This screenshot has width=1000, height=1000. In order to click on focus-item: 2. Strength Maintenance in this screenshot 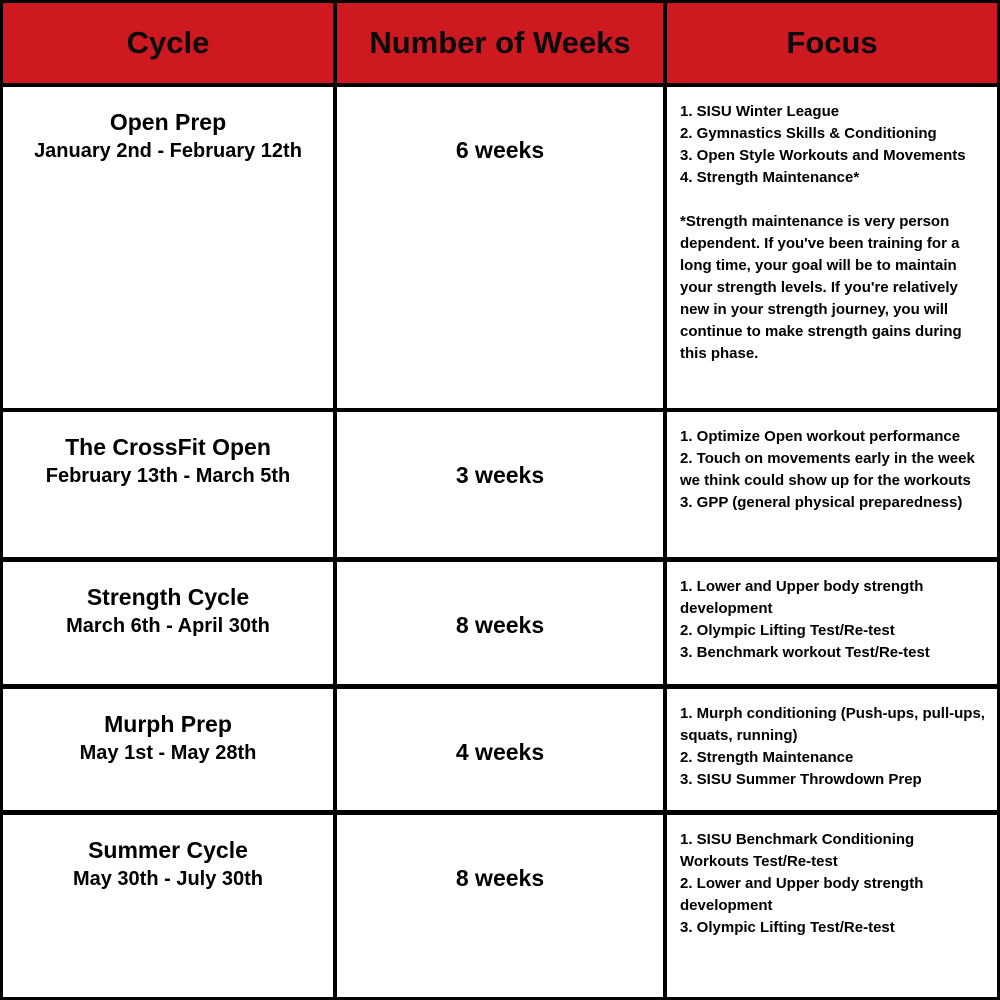, I will do `click(767, 757)`.